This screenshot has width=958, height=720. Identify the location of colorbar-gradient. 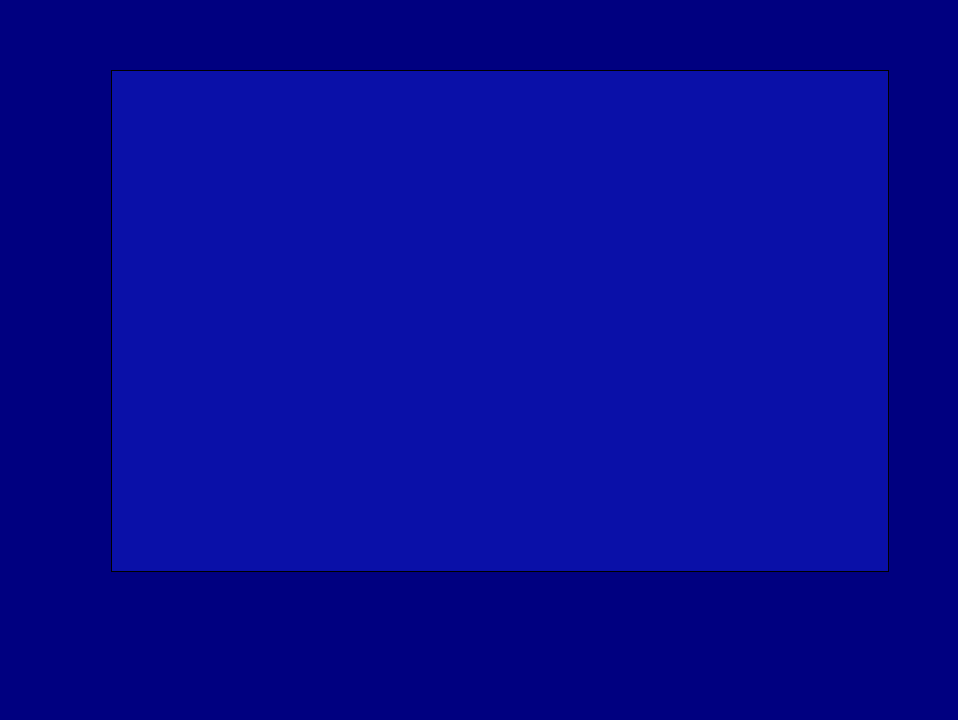
(499, 585).